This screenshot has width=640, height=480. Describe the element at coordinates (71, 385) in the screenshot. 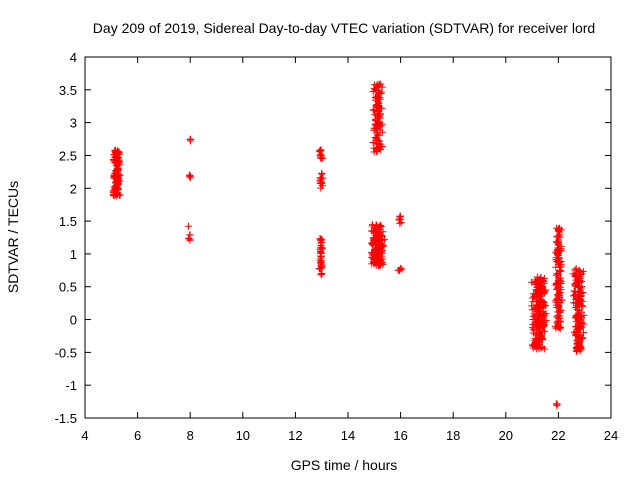

I see `y-tick-label: -1` at that location.